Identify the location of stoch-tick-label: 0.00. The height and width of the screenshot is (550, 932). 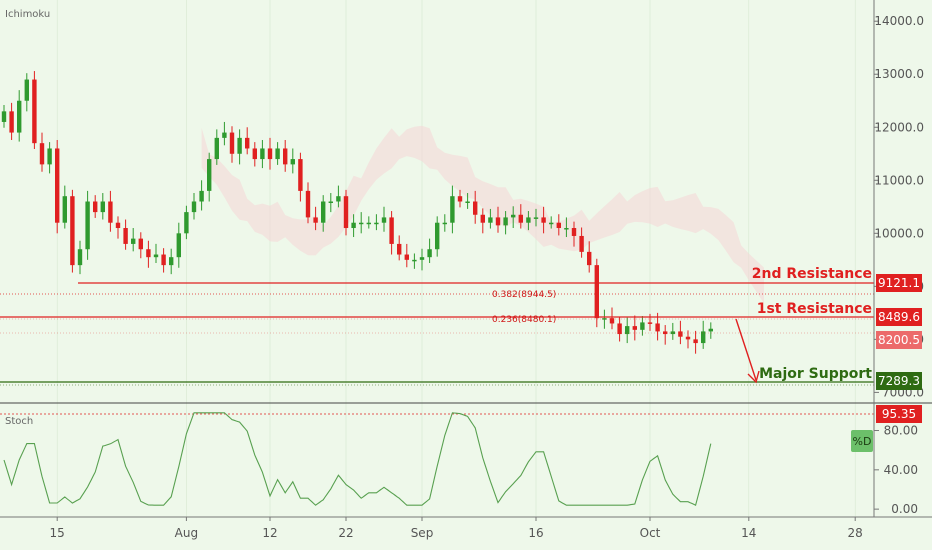
(904, 509).